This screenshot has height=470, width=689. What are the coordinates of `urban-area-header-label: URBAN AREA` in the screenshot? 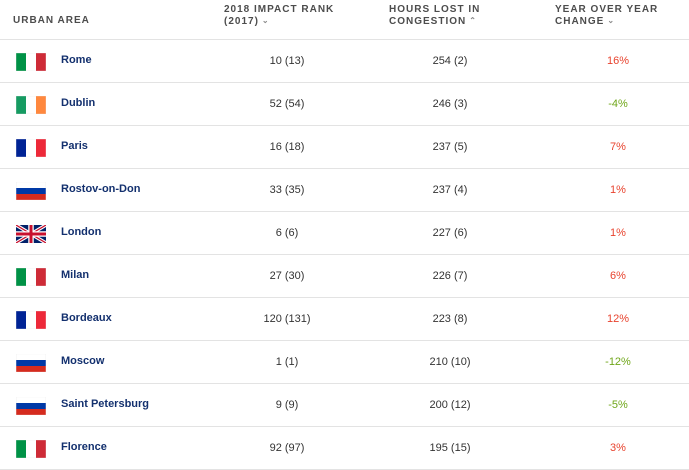 It's located at (51, 20).